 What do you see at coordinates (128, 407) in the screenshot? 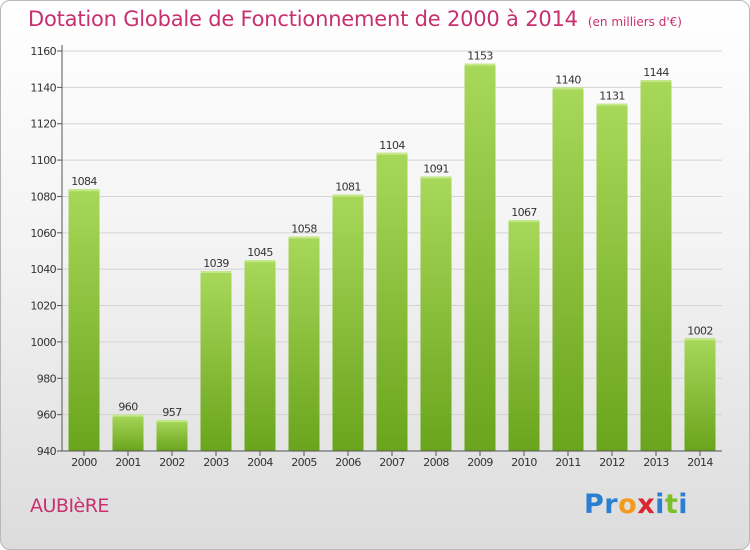
I see `data-label: 960` at bounding box center [128, 407].